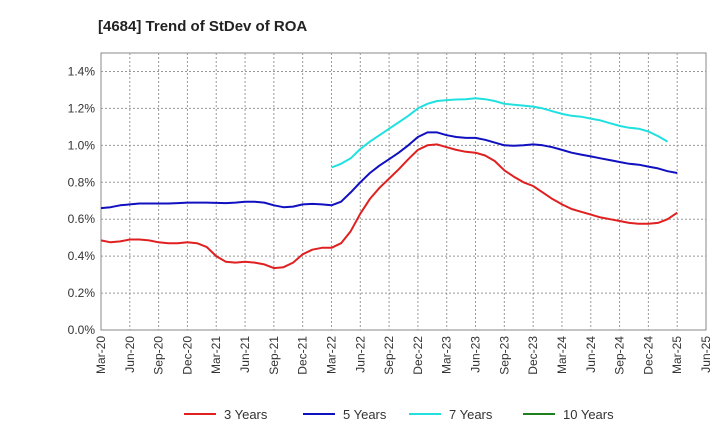 The image size is (720, 440). I want to click on x-tick-label: Jun-24, so click(591, 354).